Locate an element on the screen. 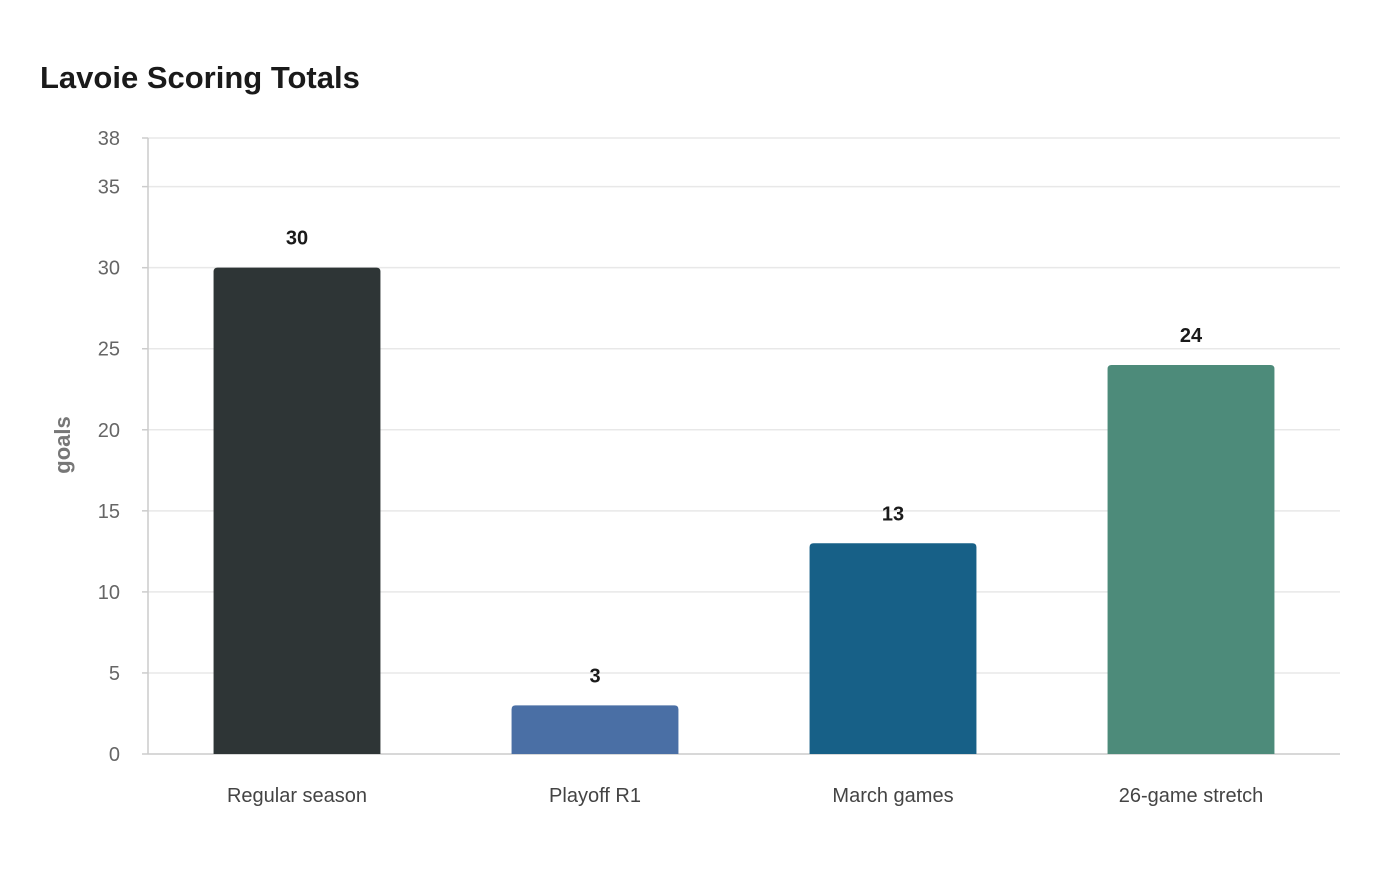  y-tick-label: 30 is located at coordinates (109, 269).